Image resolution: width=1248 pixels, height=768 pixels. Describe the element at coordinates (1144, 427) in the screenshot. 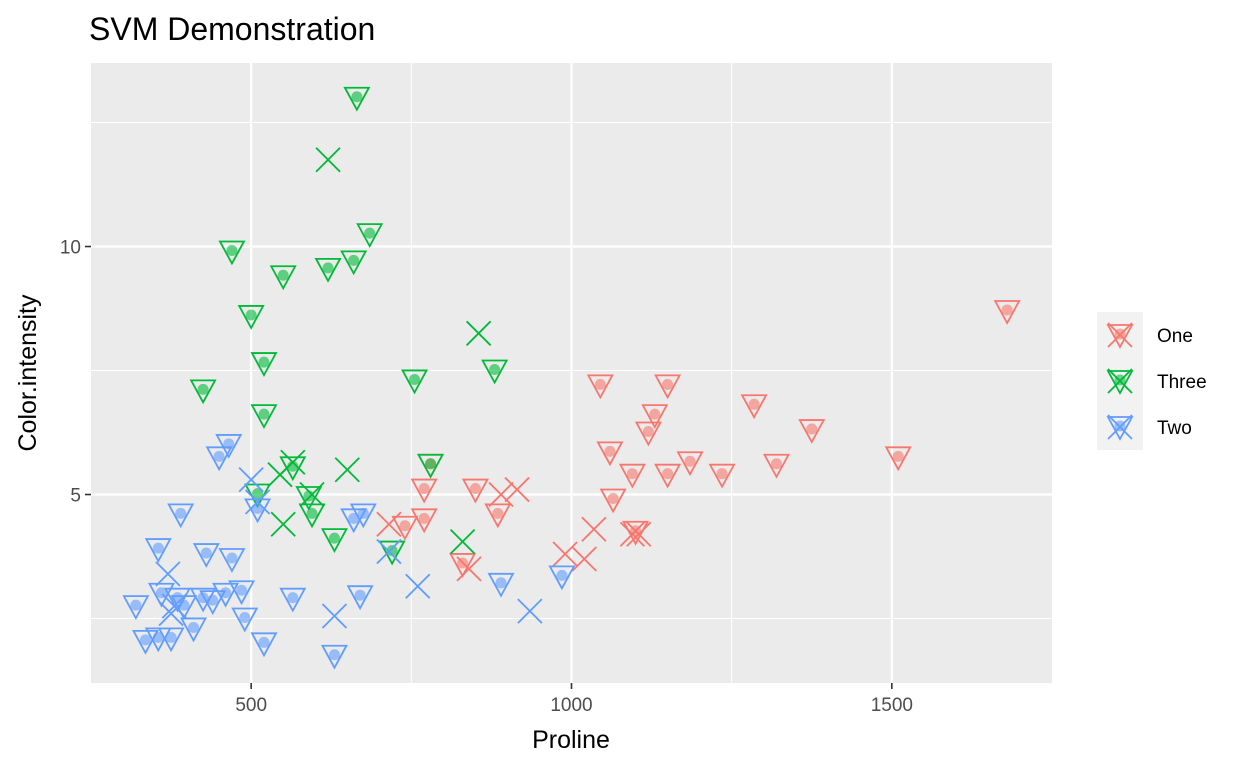

I see `legend-item-two: Two` at that location.